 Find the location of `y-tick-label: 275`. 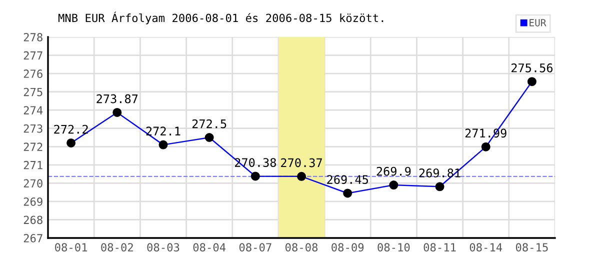

y-tick-label: 275 is located at coordinates (33, 92).